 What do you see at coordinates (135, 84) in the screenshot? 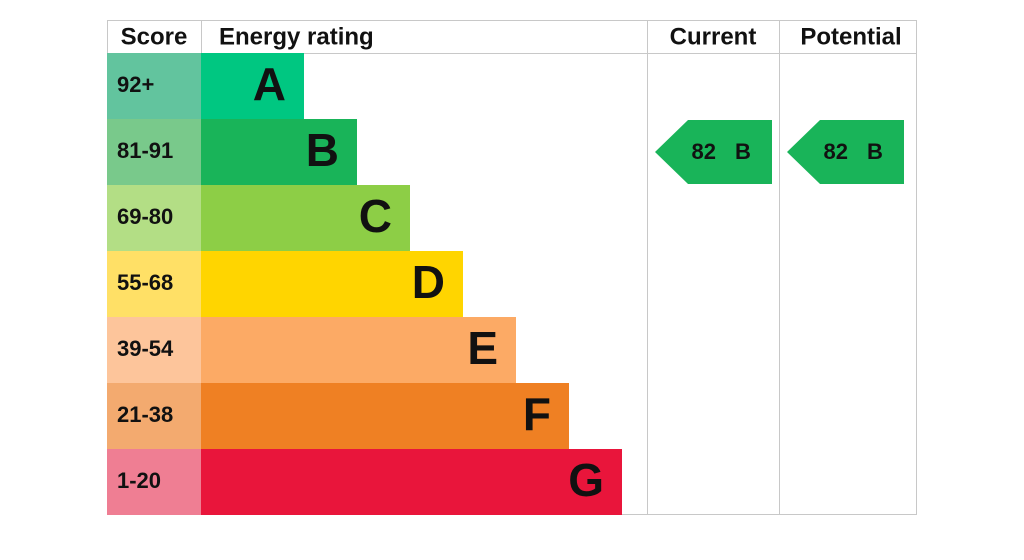
I see `score-label: 92+` at bounding box center [135, 84].